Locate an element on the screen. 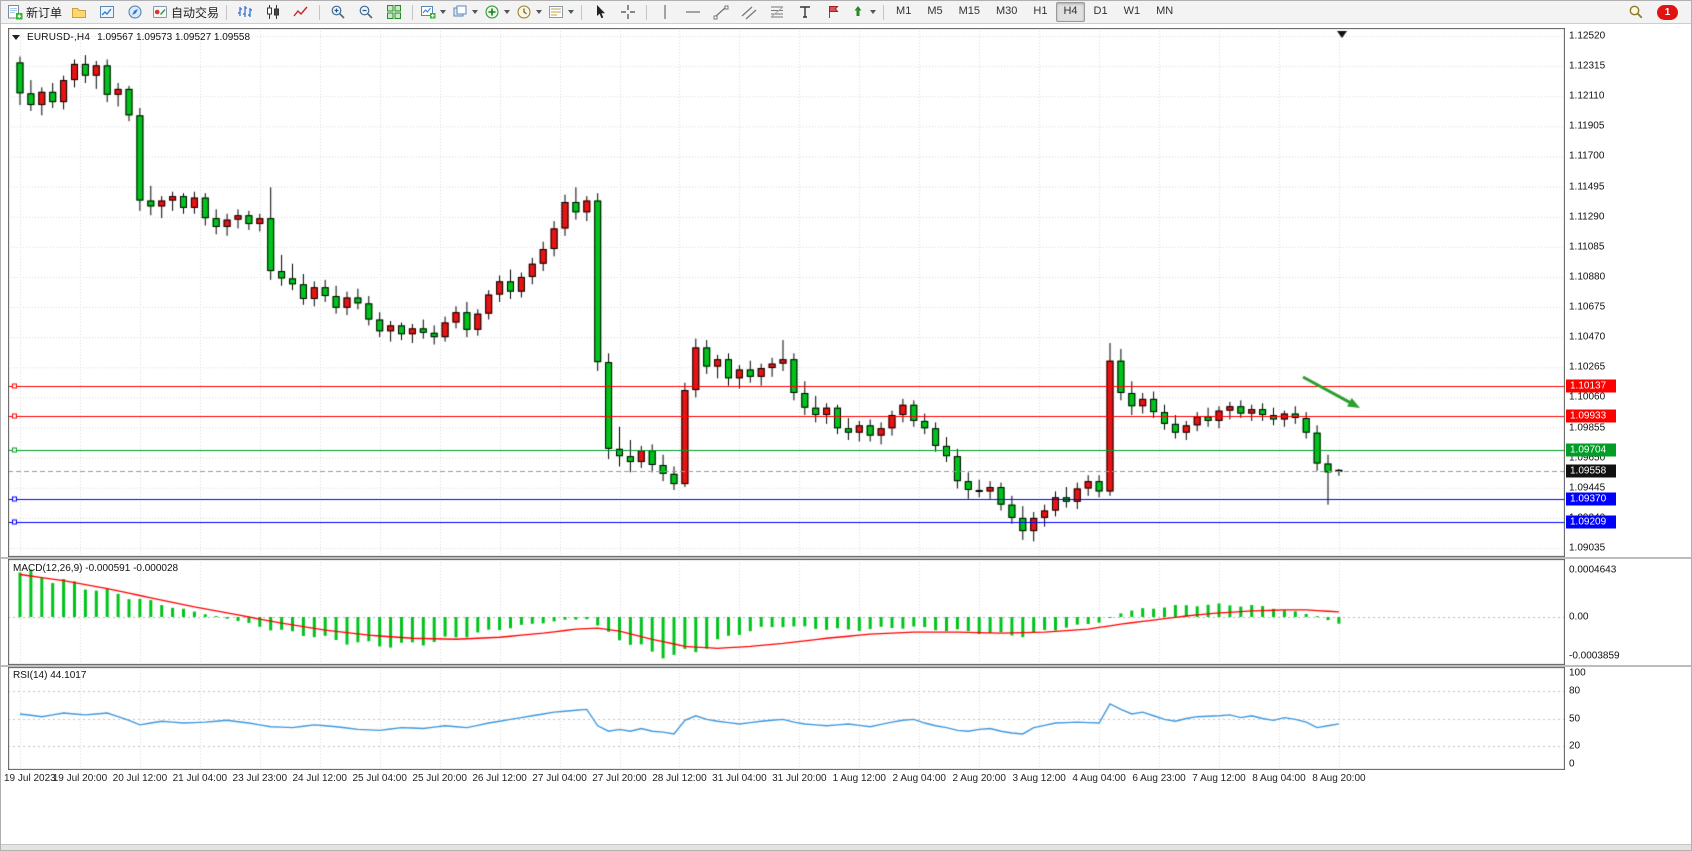  channel-button is located at coordinates (749, 12).